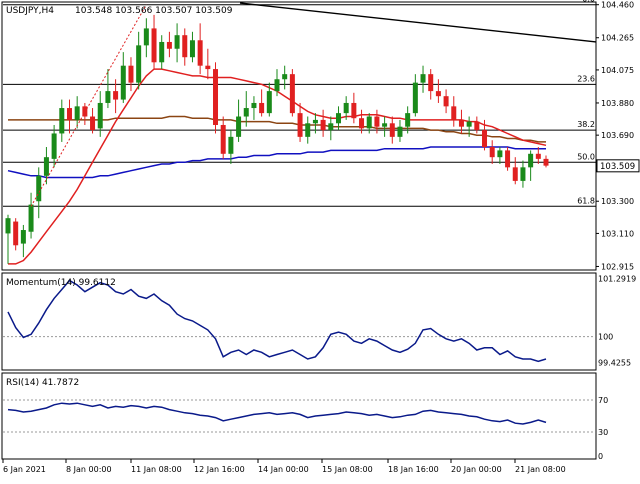  What do you see at coordinates (89, 469) in the screenshot?
I see `time-tick-label: 8 Jan 00:00` at bounding box center [89, 469].